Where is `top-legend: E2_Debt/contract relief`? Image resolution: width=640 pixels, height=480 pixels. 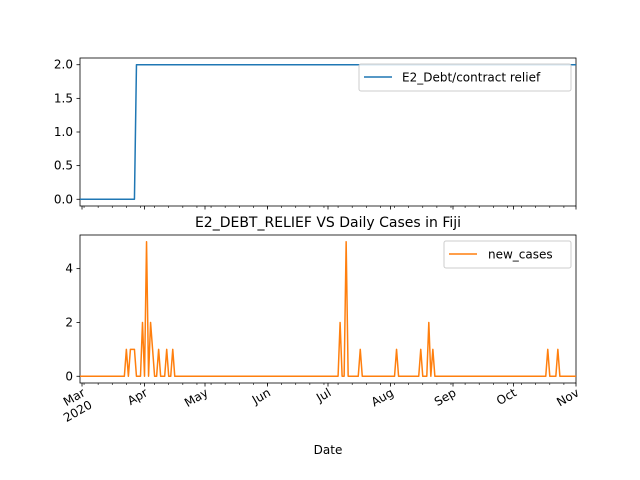
top-legend: E2_Debt/contract relief is located at coordinates (465, 77).